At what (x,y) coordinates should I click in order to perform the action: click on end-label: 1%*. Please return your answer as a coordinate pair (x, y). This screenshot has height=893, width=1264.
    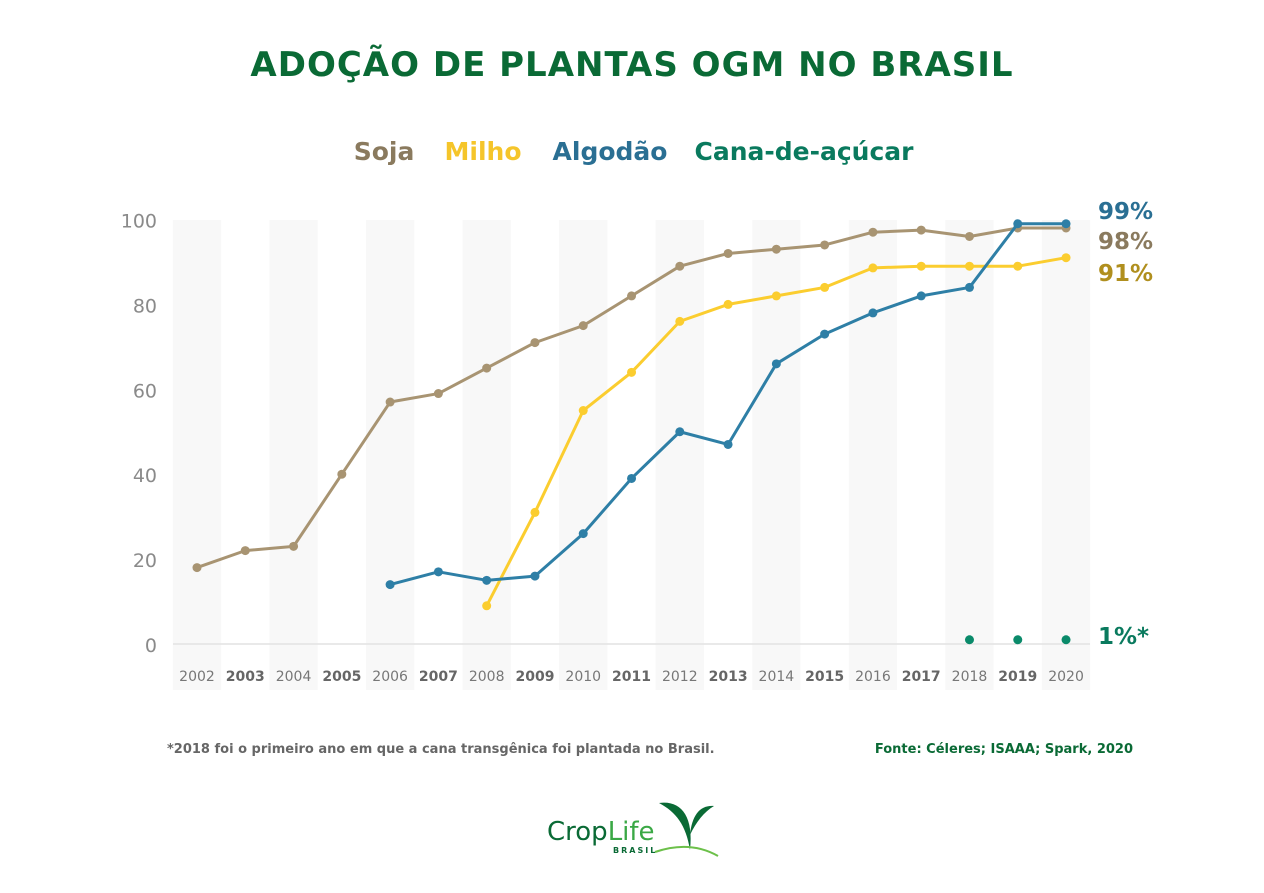
    Looking at the image, I should click on (1123, 637).